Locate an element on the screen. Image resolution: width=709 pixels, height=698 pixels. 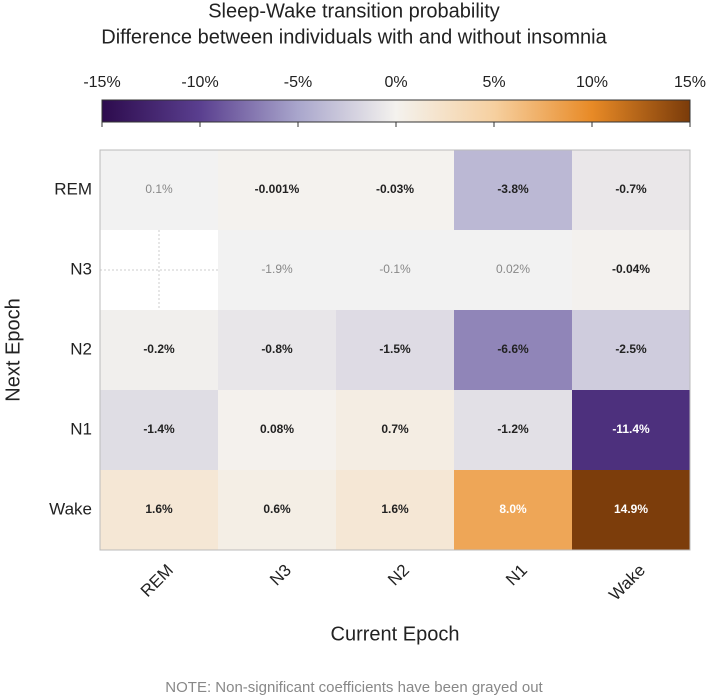
x-tick-label: N2 is located at coordinates (398, 575).